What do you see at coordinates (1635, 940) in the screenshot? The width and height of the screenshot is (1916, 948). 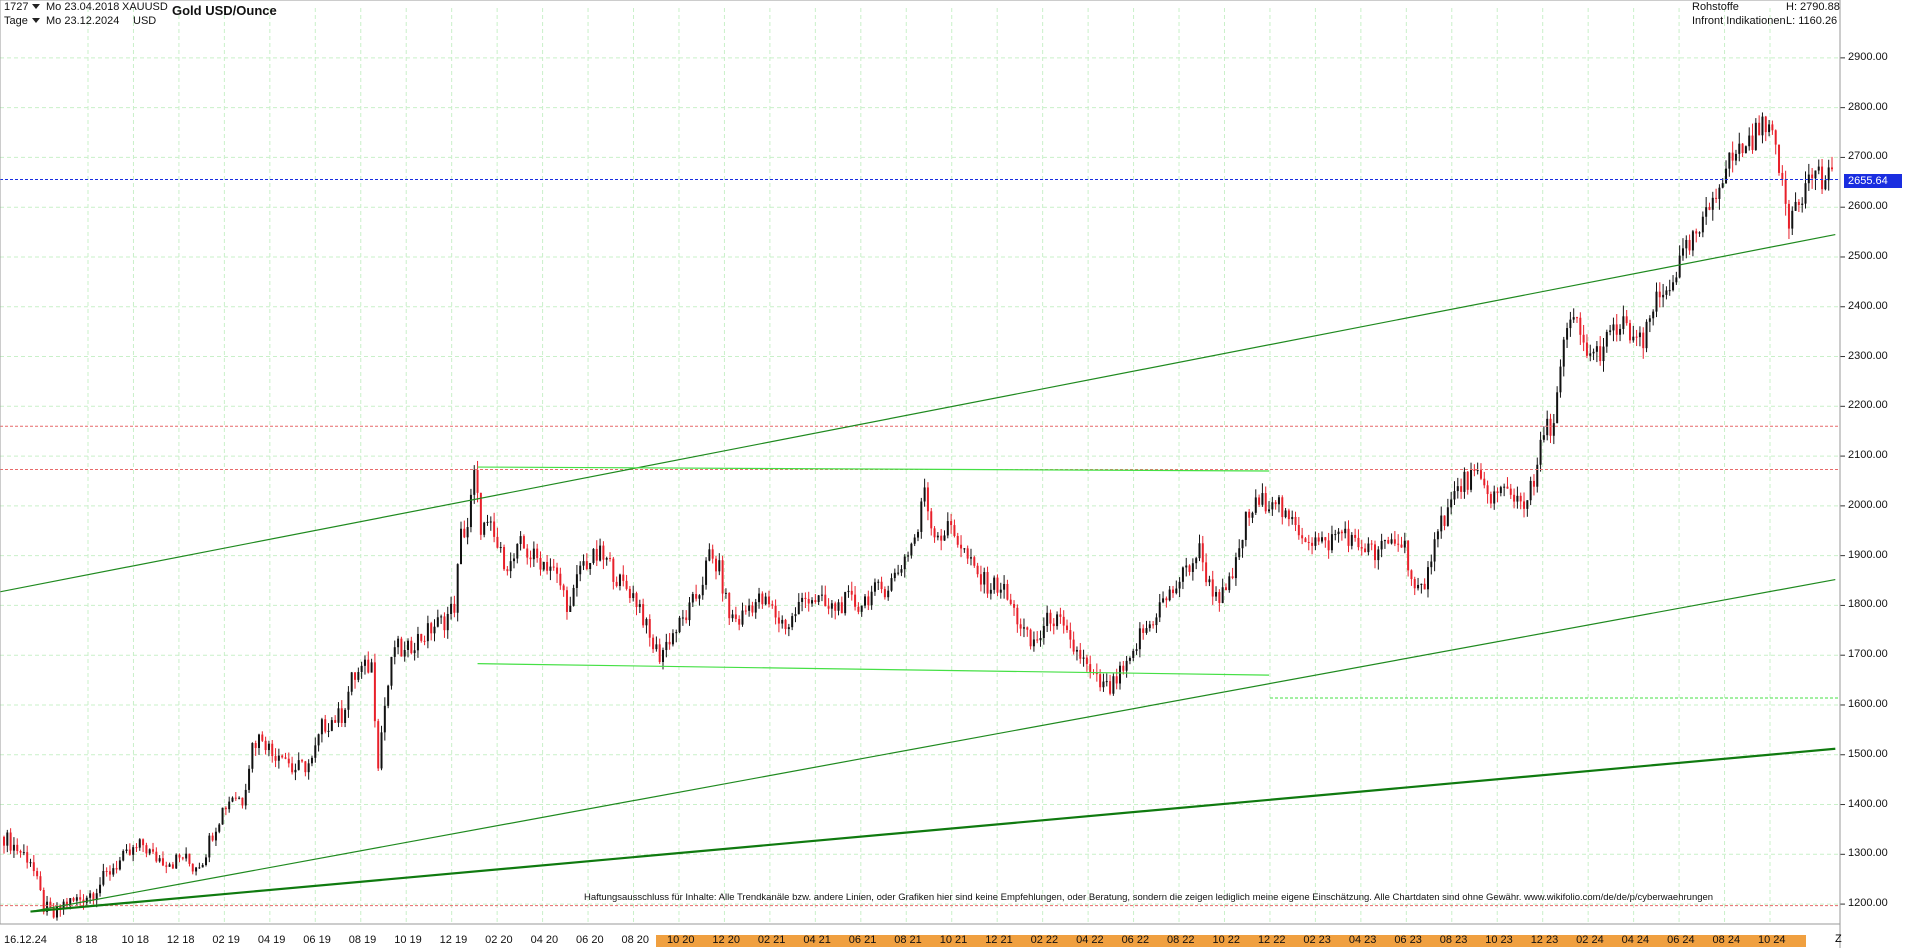 I see `x-tick-label: 04 24` at bounding box center [1635, 940].